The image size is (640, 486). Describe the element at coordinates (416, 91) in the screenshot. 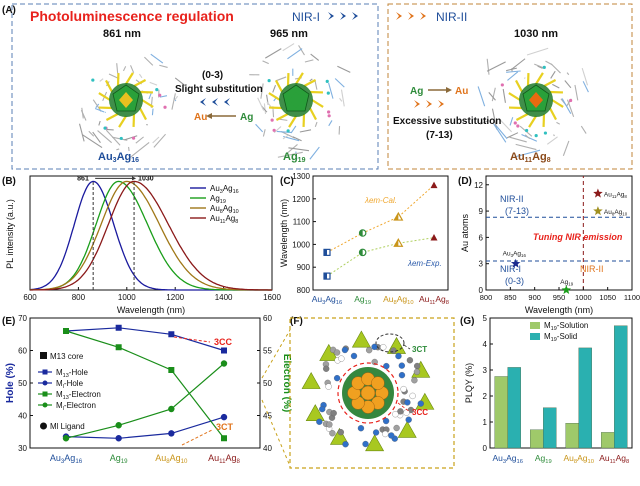

I see `arrow-ag2-label: Ag` at that location.